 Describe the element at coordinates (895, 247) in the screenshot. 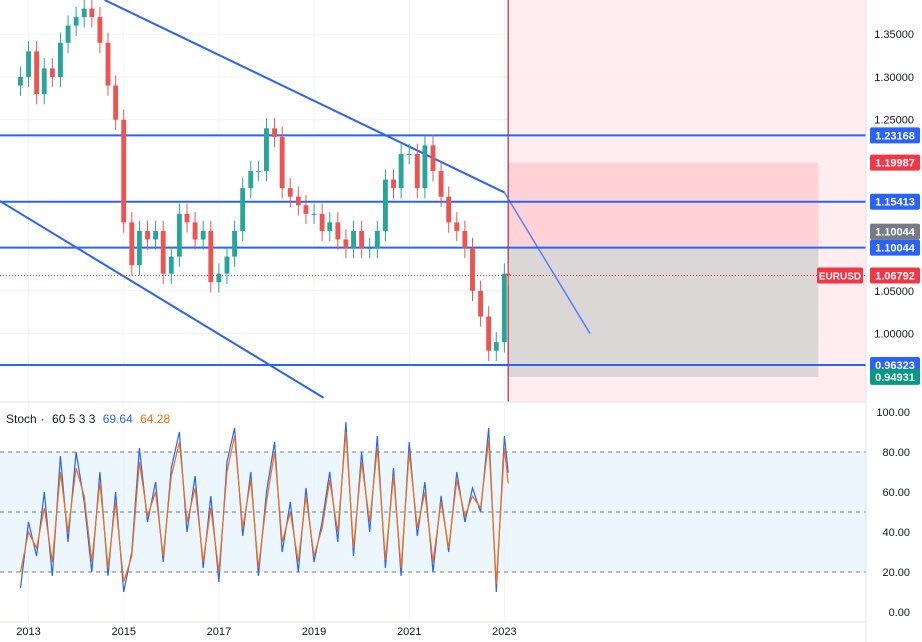

I see `level-tag` at that location.